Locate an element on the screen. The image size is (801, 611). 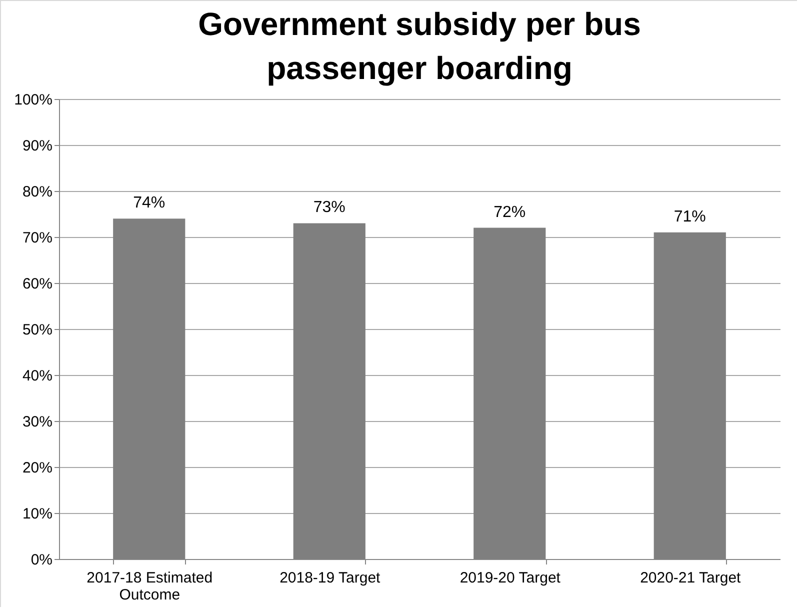
x-tick-label: 2017-18 Estimated Outcome is located at coordinates (149, 587).